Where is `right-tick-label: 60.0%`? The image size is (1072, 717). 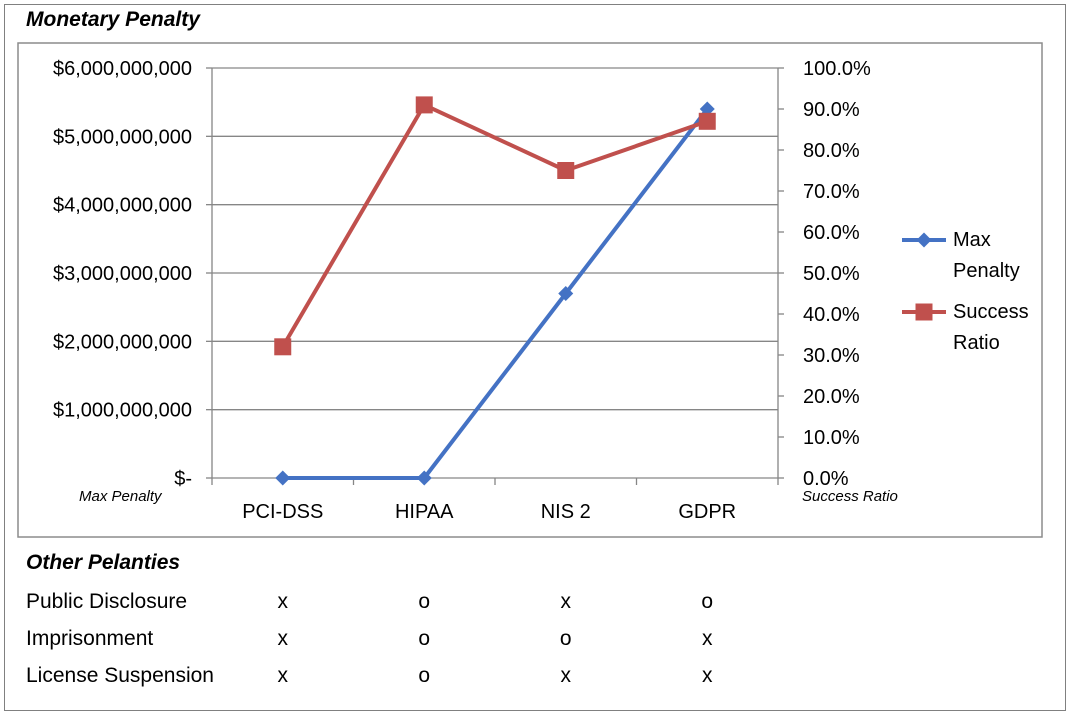
right-tick-label: 60.0% is located at coordinates (831, 233).